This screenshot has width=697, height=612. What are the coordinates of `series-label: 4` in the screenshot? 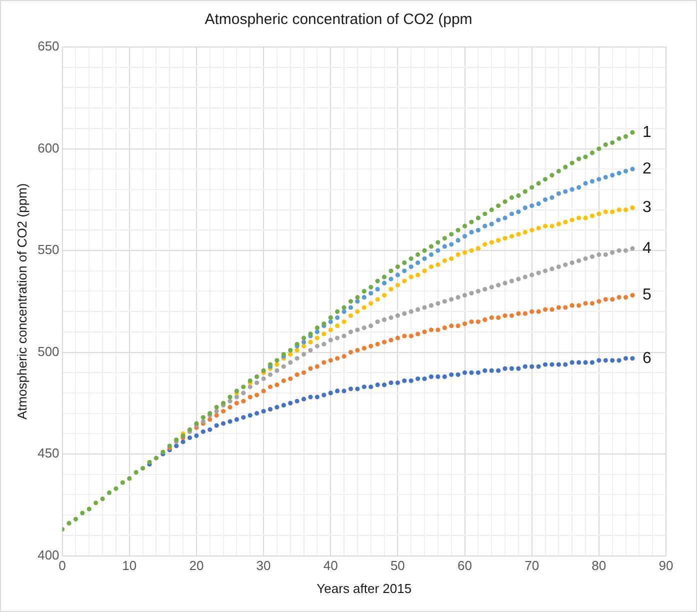 It's located at (647, 248).